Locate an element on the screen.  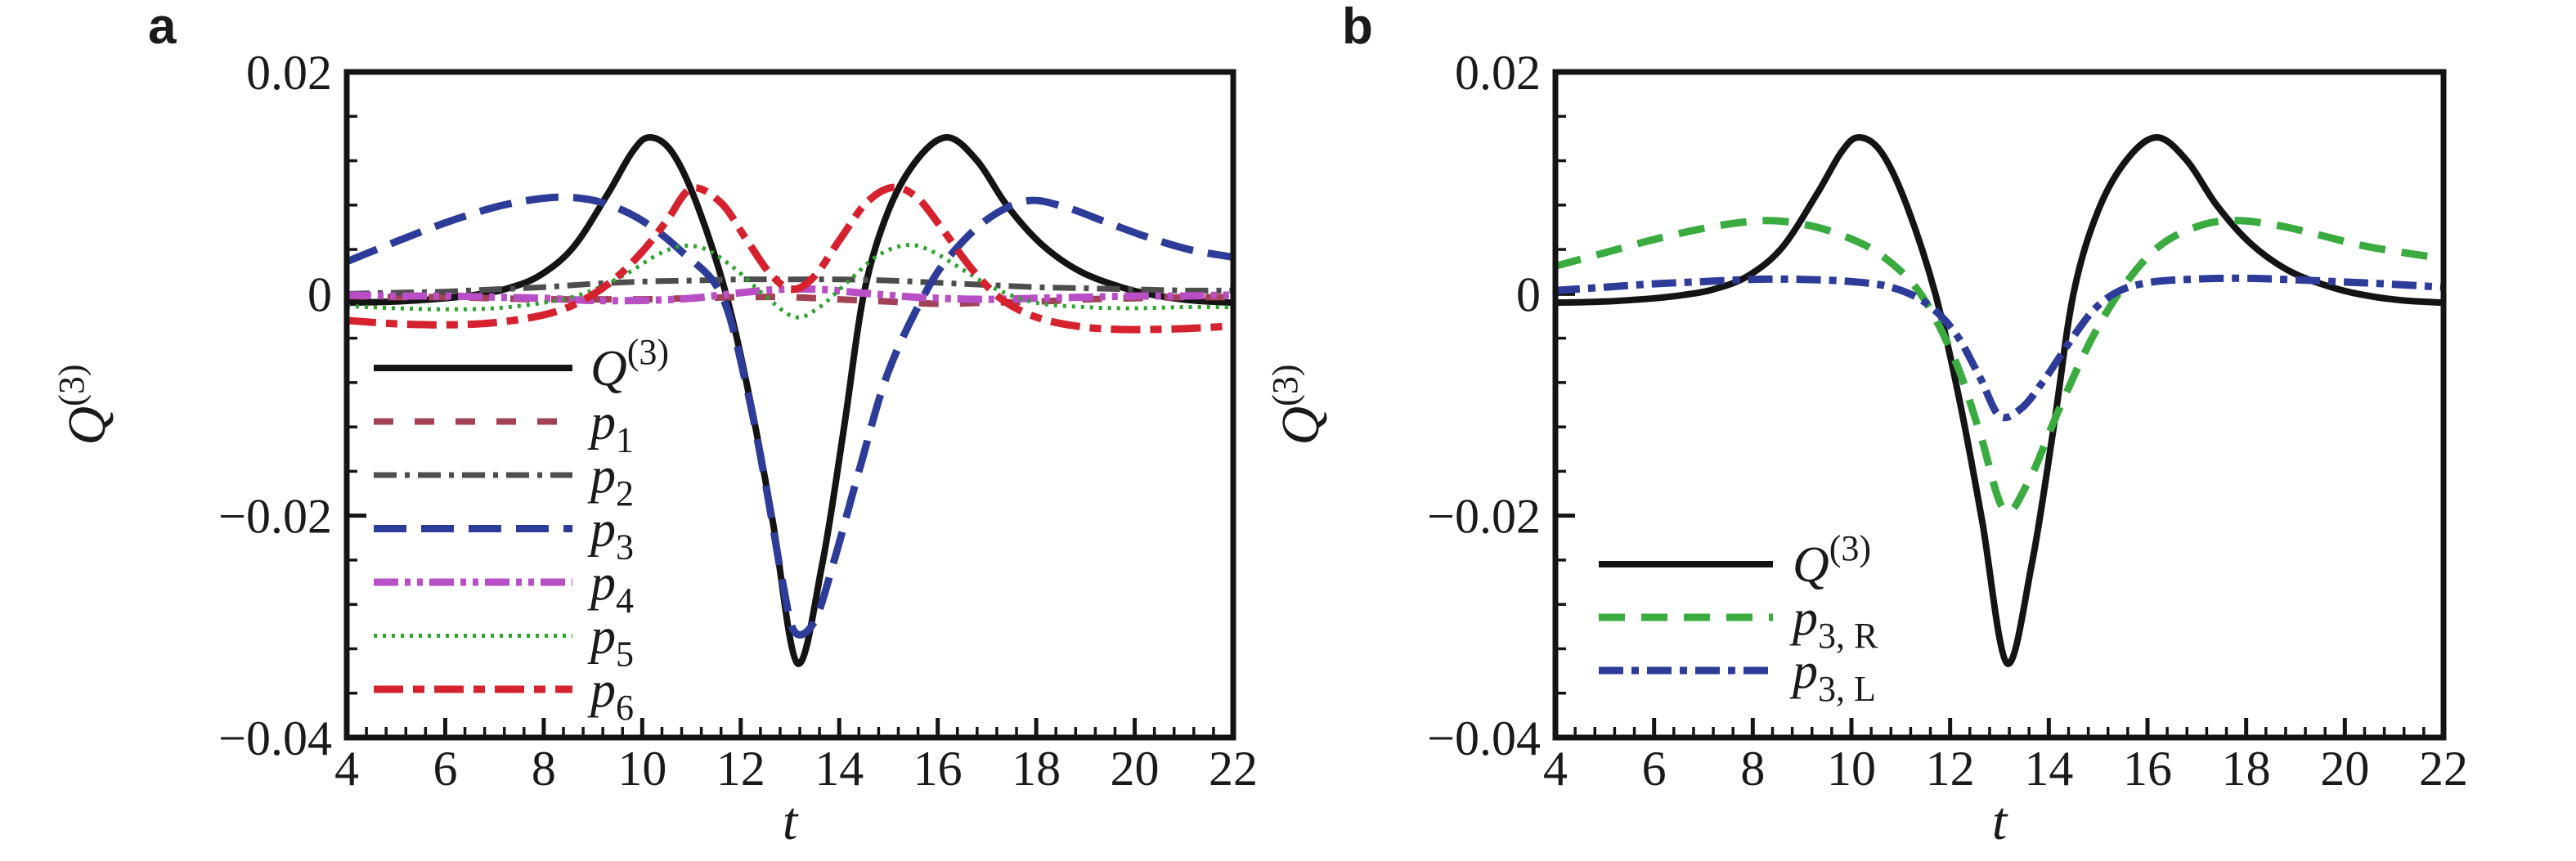
legend-item-p1: p1 is located at coordinates (504, 427).